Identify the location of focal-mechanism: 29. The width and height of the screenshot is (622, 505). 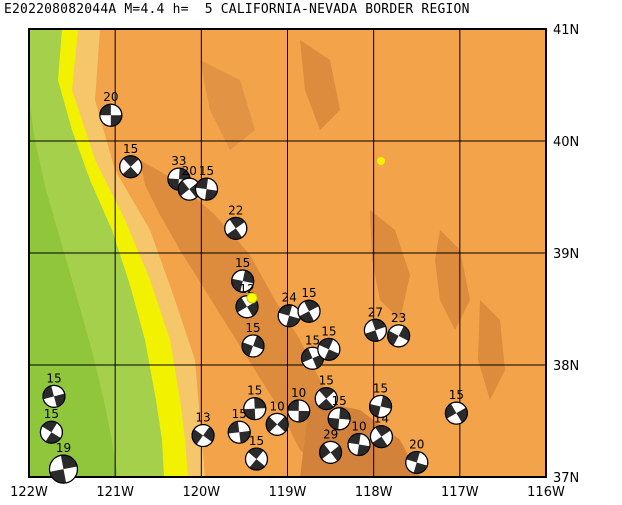
(330, 445).